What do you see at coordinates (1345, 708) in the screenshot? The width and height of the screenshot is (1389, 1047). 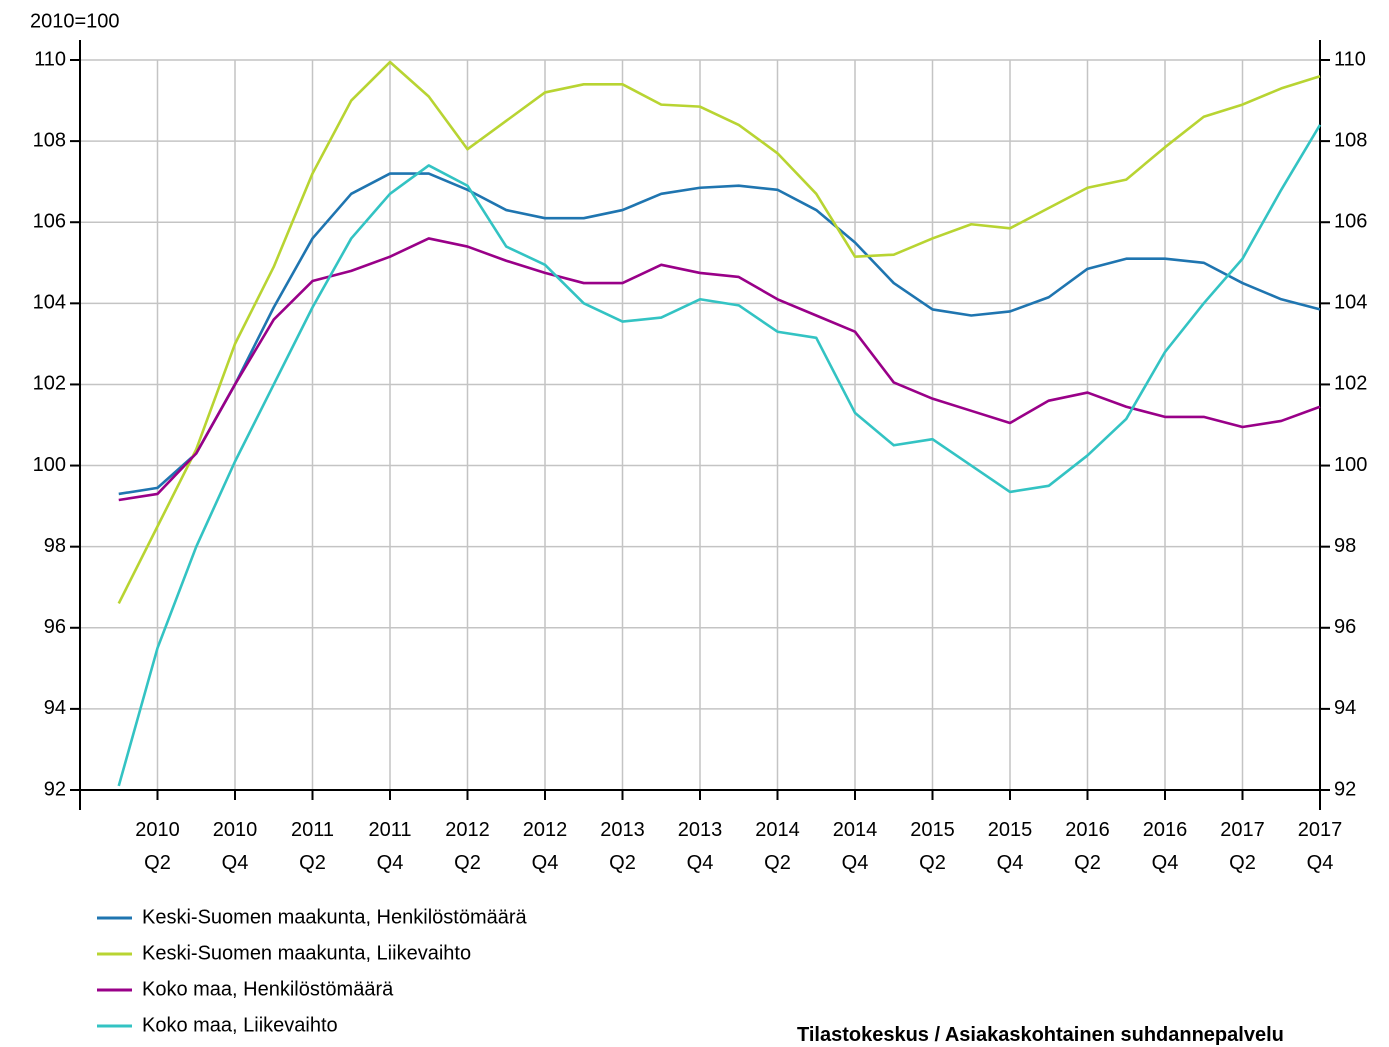 I see `y2-tick-label: 94` at bounding box center [1345, 708].